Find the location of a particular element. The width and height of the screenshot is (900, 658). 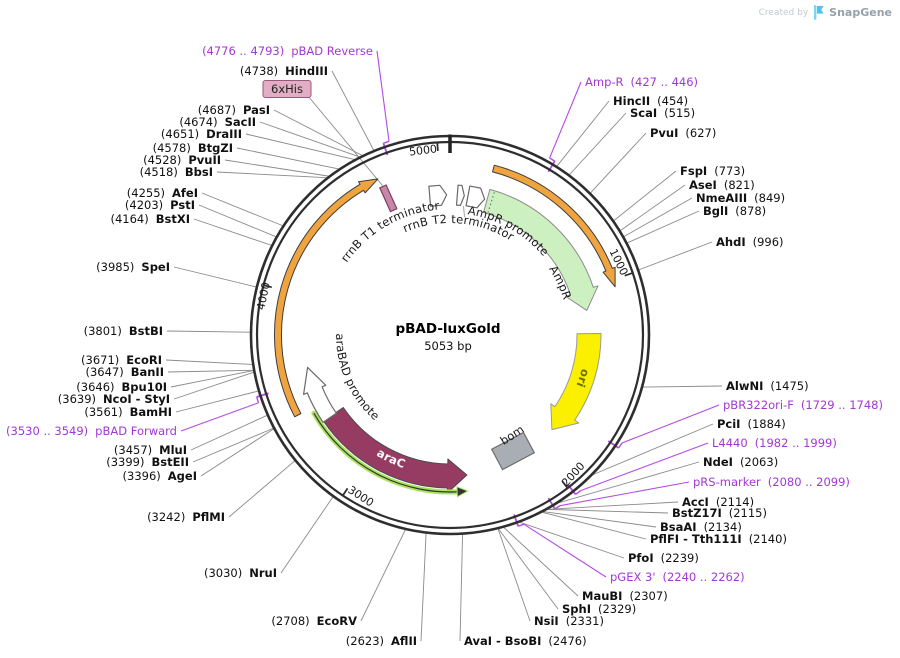

feature-araC-gene-arc-head is located at coordinates (462, 492).